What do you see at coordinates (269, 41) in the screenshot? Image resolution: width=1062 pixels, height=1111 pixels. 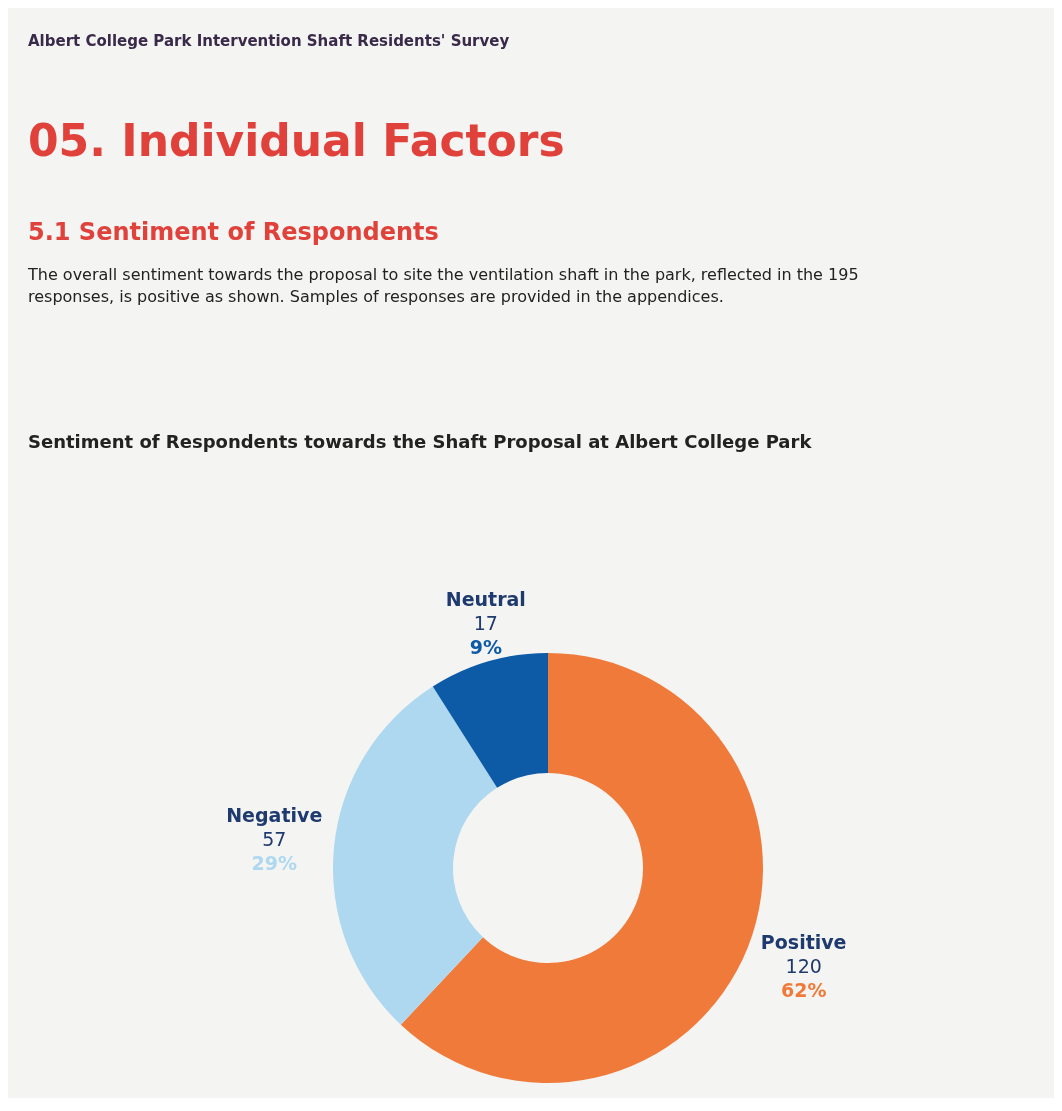 I see `text: Albert College Park Intervention Shaft Residents' Survey` at bounding box center [269, 41].